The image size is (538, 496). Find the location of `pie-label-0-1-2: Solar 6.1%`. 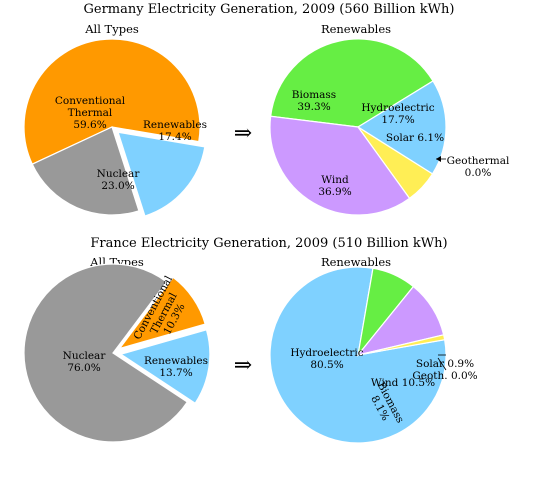

pie-label-0-1-2: Solar 6.1% is located at coordinates (415, 138).